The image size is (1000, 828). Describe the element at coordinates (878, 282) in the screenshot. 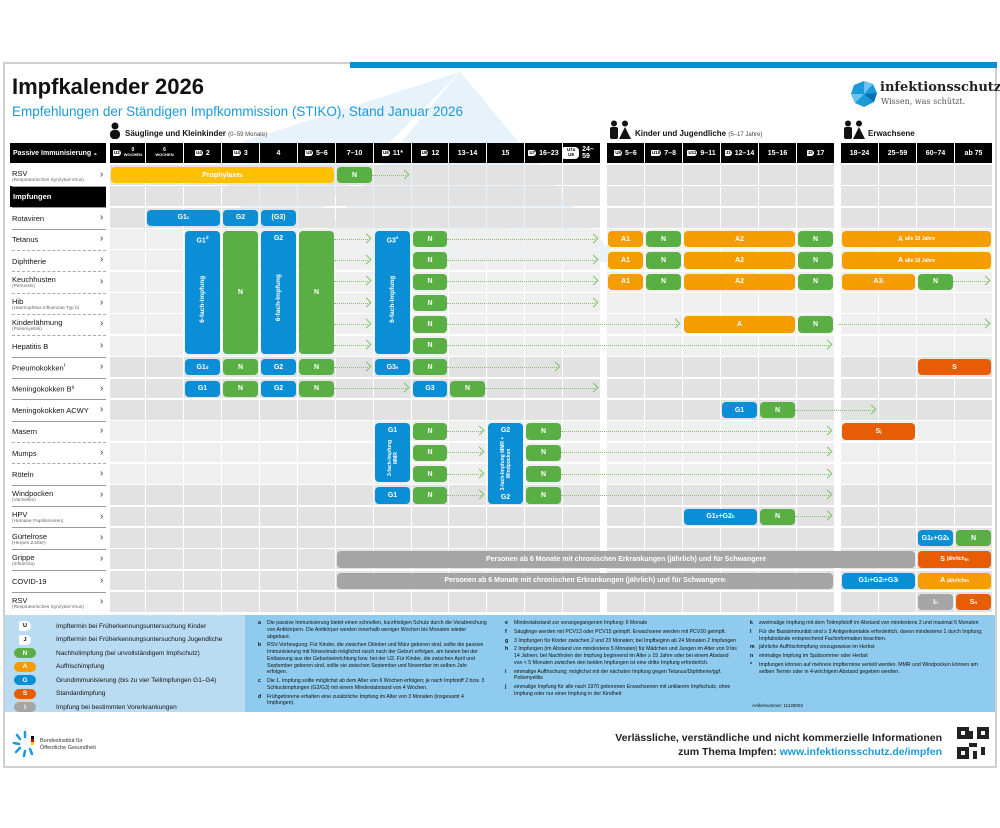

I see `vaccination-bar-A: A3 i` at that location.